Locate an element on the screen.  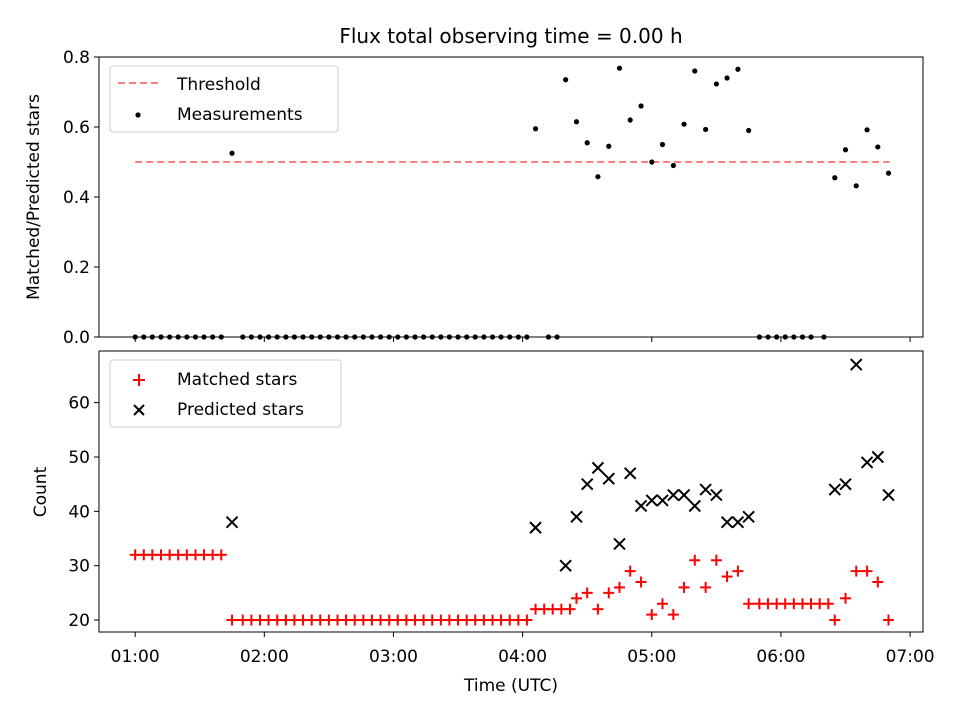
x-tick-label: 07:00 is located at coordinates (910, 657).